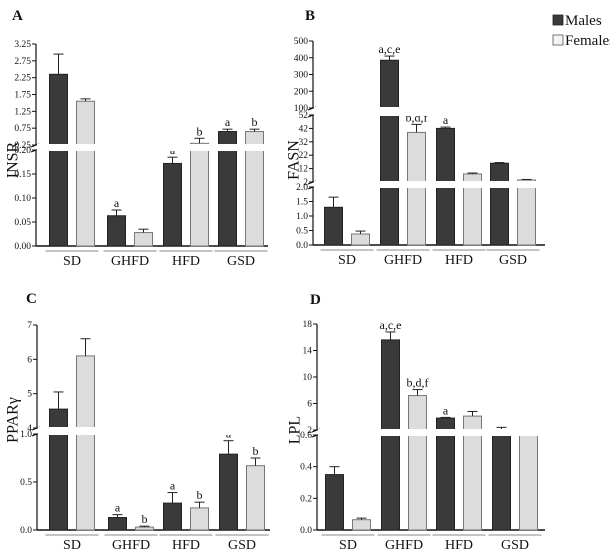  Describe the element at coordinates (391, 325) in the screenshot. I see `significance-label: a,c,e` at that location.